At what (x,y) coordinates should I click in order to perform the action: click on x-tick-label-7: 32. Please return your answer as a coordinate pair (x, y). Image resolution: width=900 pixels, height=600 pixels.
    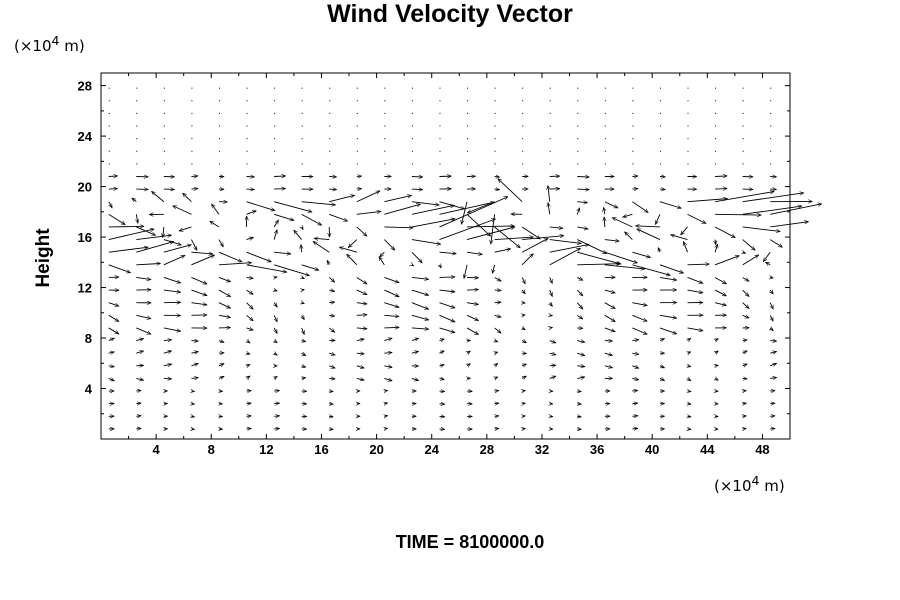
    Looking at the image, I should click on (542, 449).